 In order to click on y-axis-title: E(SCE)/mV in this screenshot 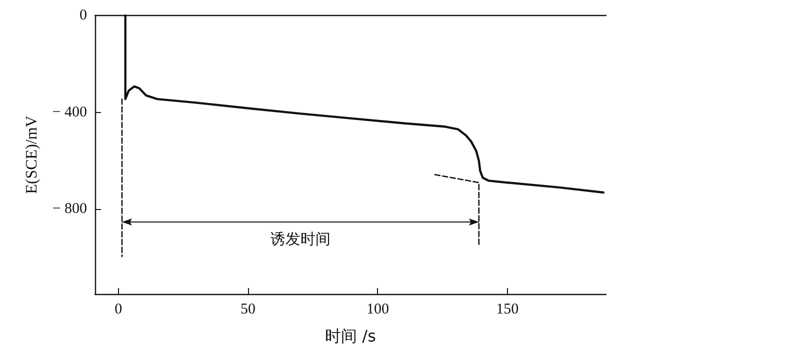, I will do `click(32, 154)`.